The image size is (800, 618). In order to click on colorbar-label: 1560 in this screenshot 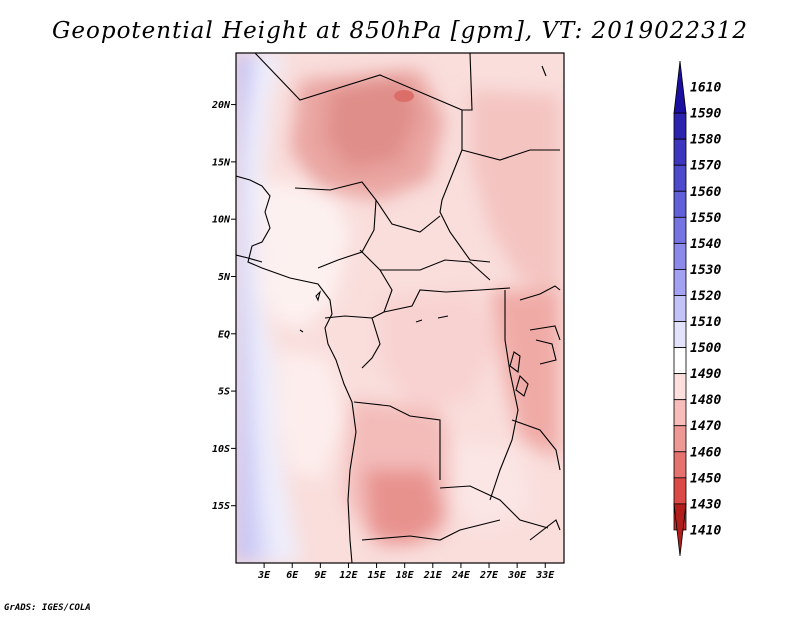, I will do `click(705, 192)`.